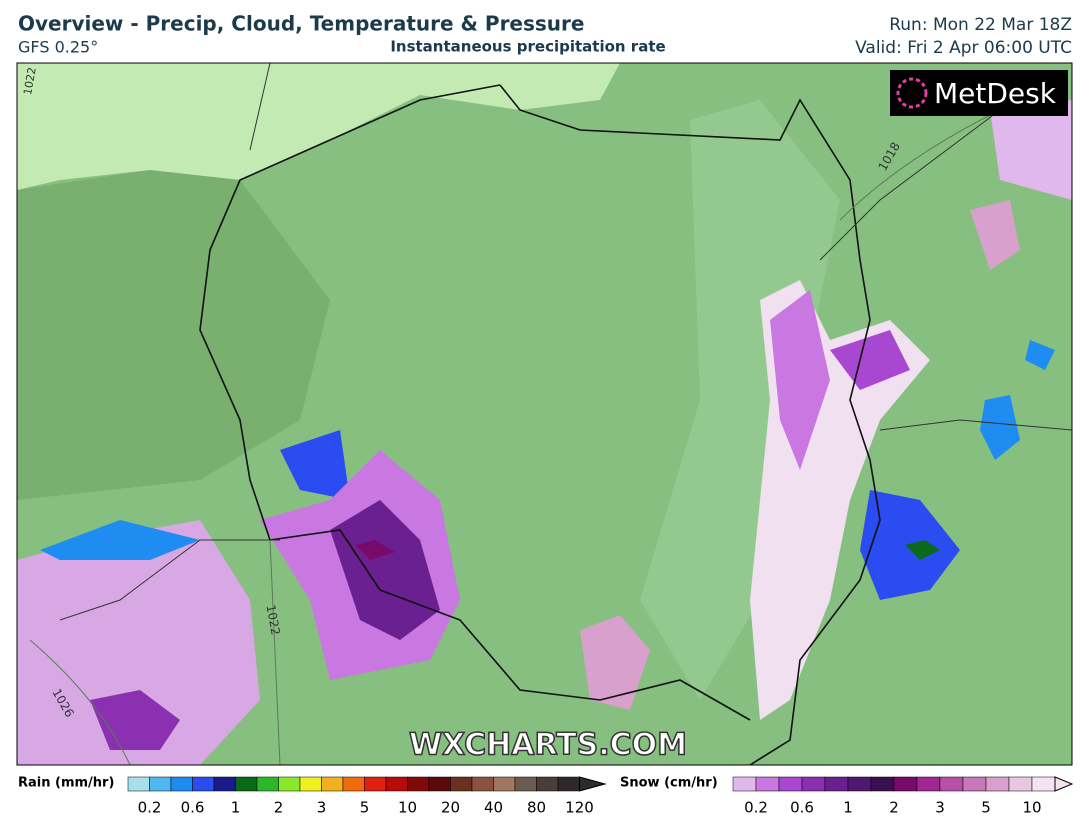 The image size is (1089, 835). Describe the element at coordinates (58, 47) in the screenshot. I see `model: GFS 0.25°` at that location.